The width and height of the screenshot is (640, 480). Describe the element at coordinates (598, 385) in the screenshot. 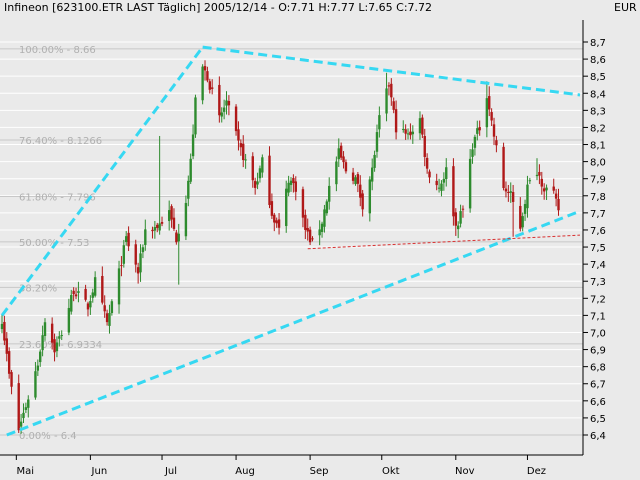

I see `y-tick-label: 6,7` at that location.